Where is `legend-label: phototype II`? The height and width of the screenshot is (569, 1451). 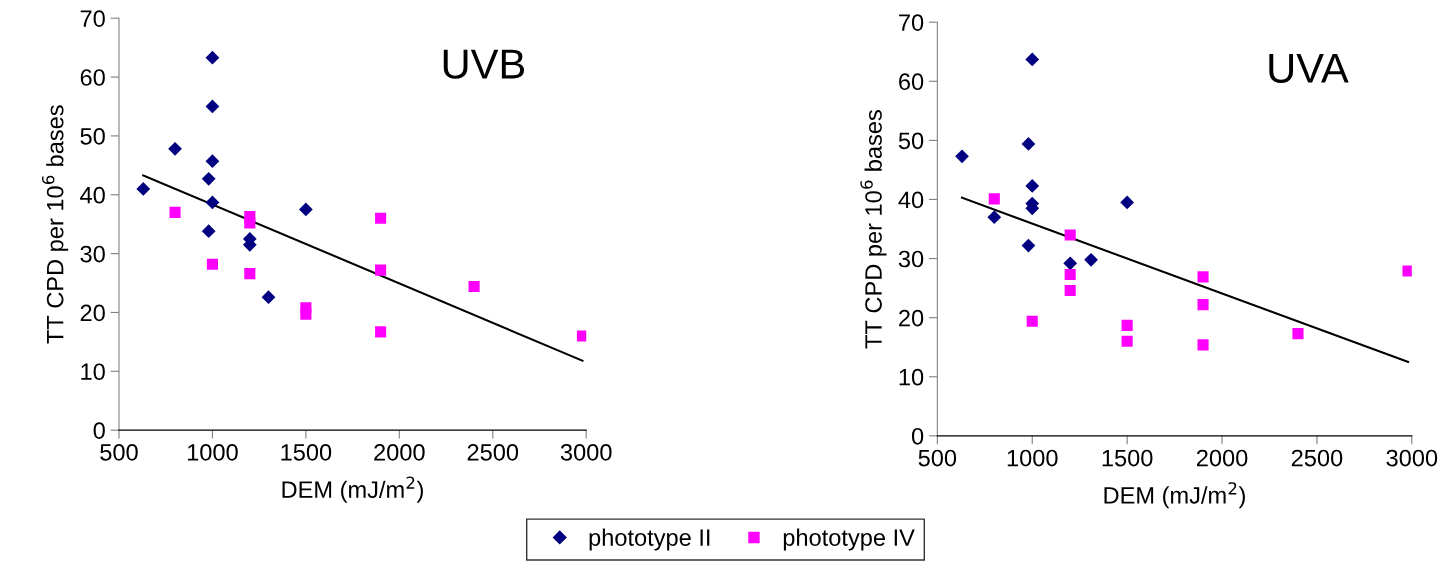
legend-label: phototype II is located at coordinates (649, 539).